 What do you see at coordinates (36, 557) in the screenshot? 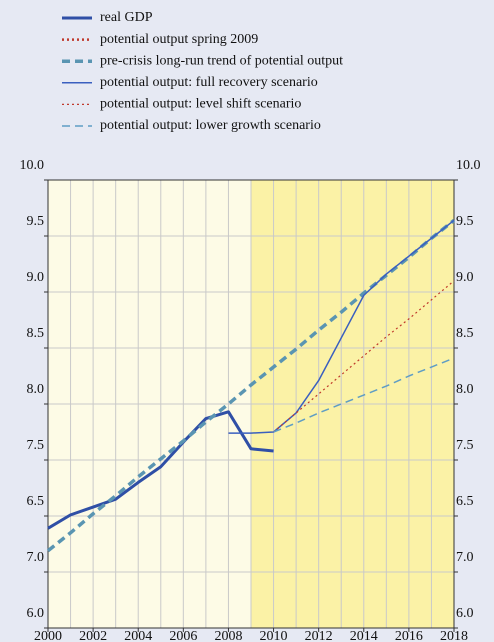
I see `y-tick-label: 7.0` at bounding box center [36, 557].